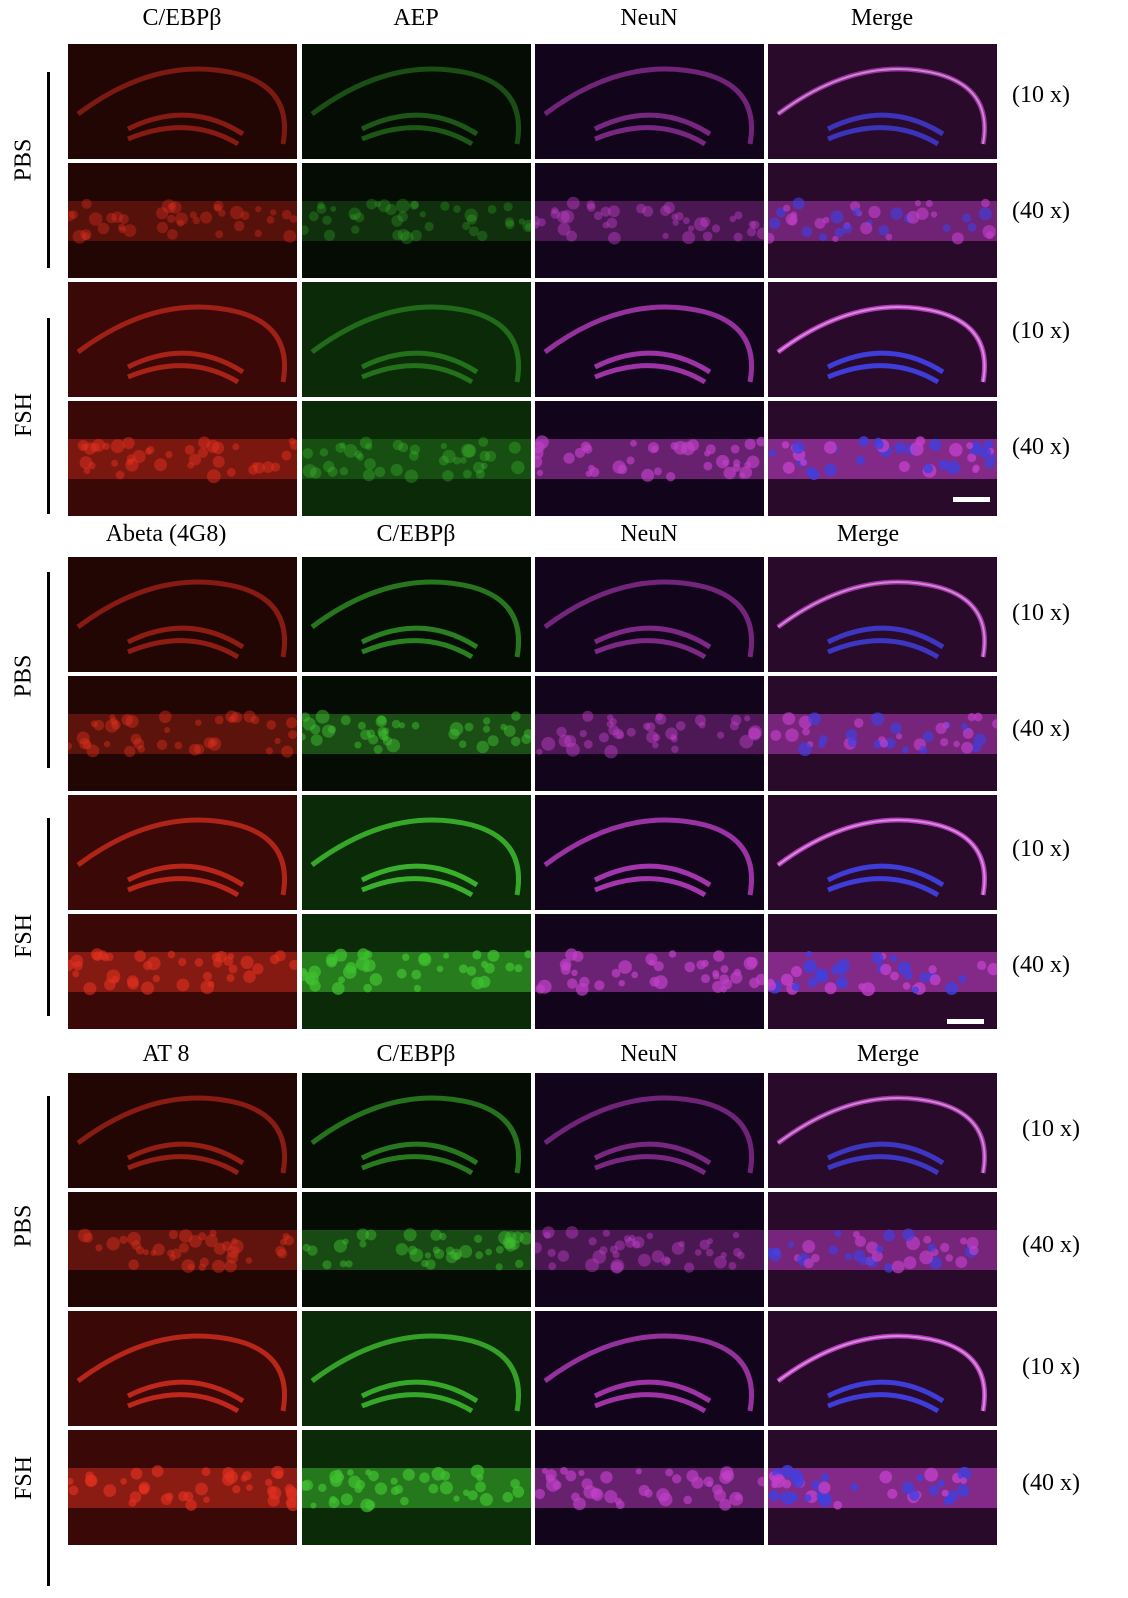 Image resolution: width=1128 pixels, height=1598 pixels. What do you see at coordinates (166, 534) in the screenshot?
I see `column-header: Abeta (4G8)` at bounding box center [166, 534].